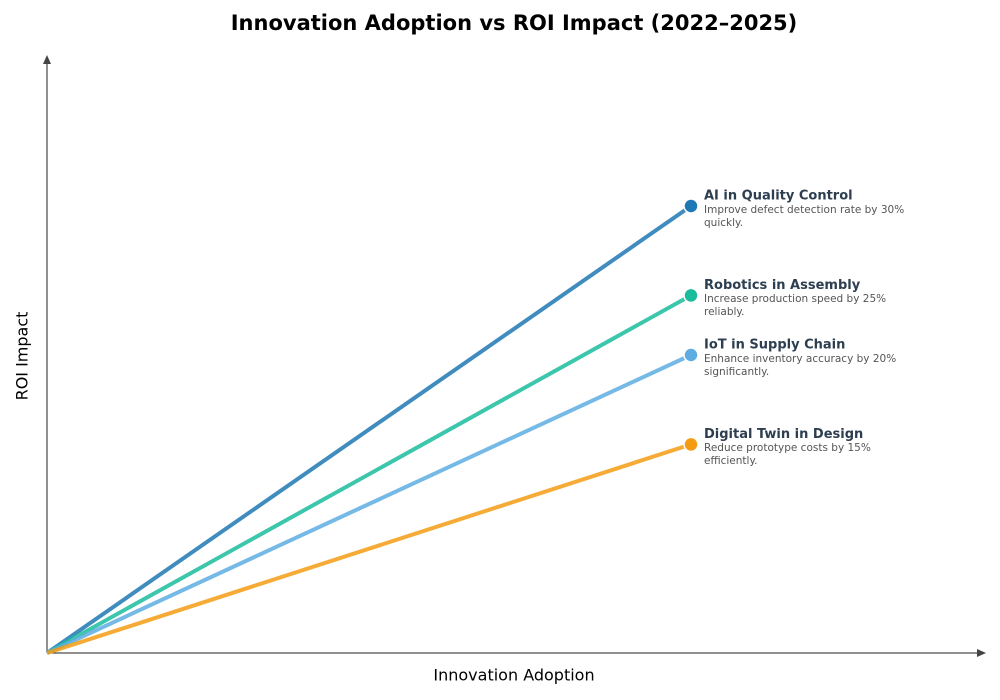  Describe the element at coordinates (778, 196) in the screenshot. I see `series-name: AI in Quality Control` at that location.